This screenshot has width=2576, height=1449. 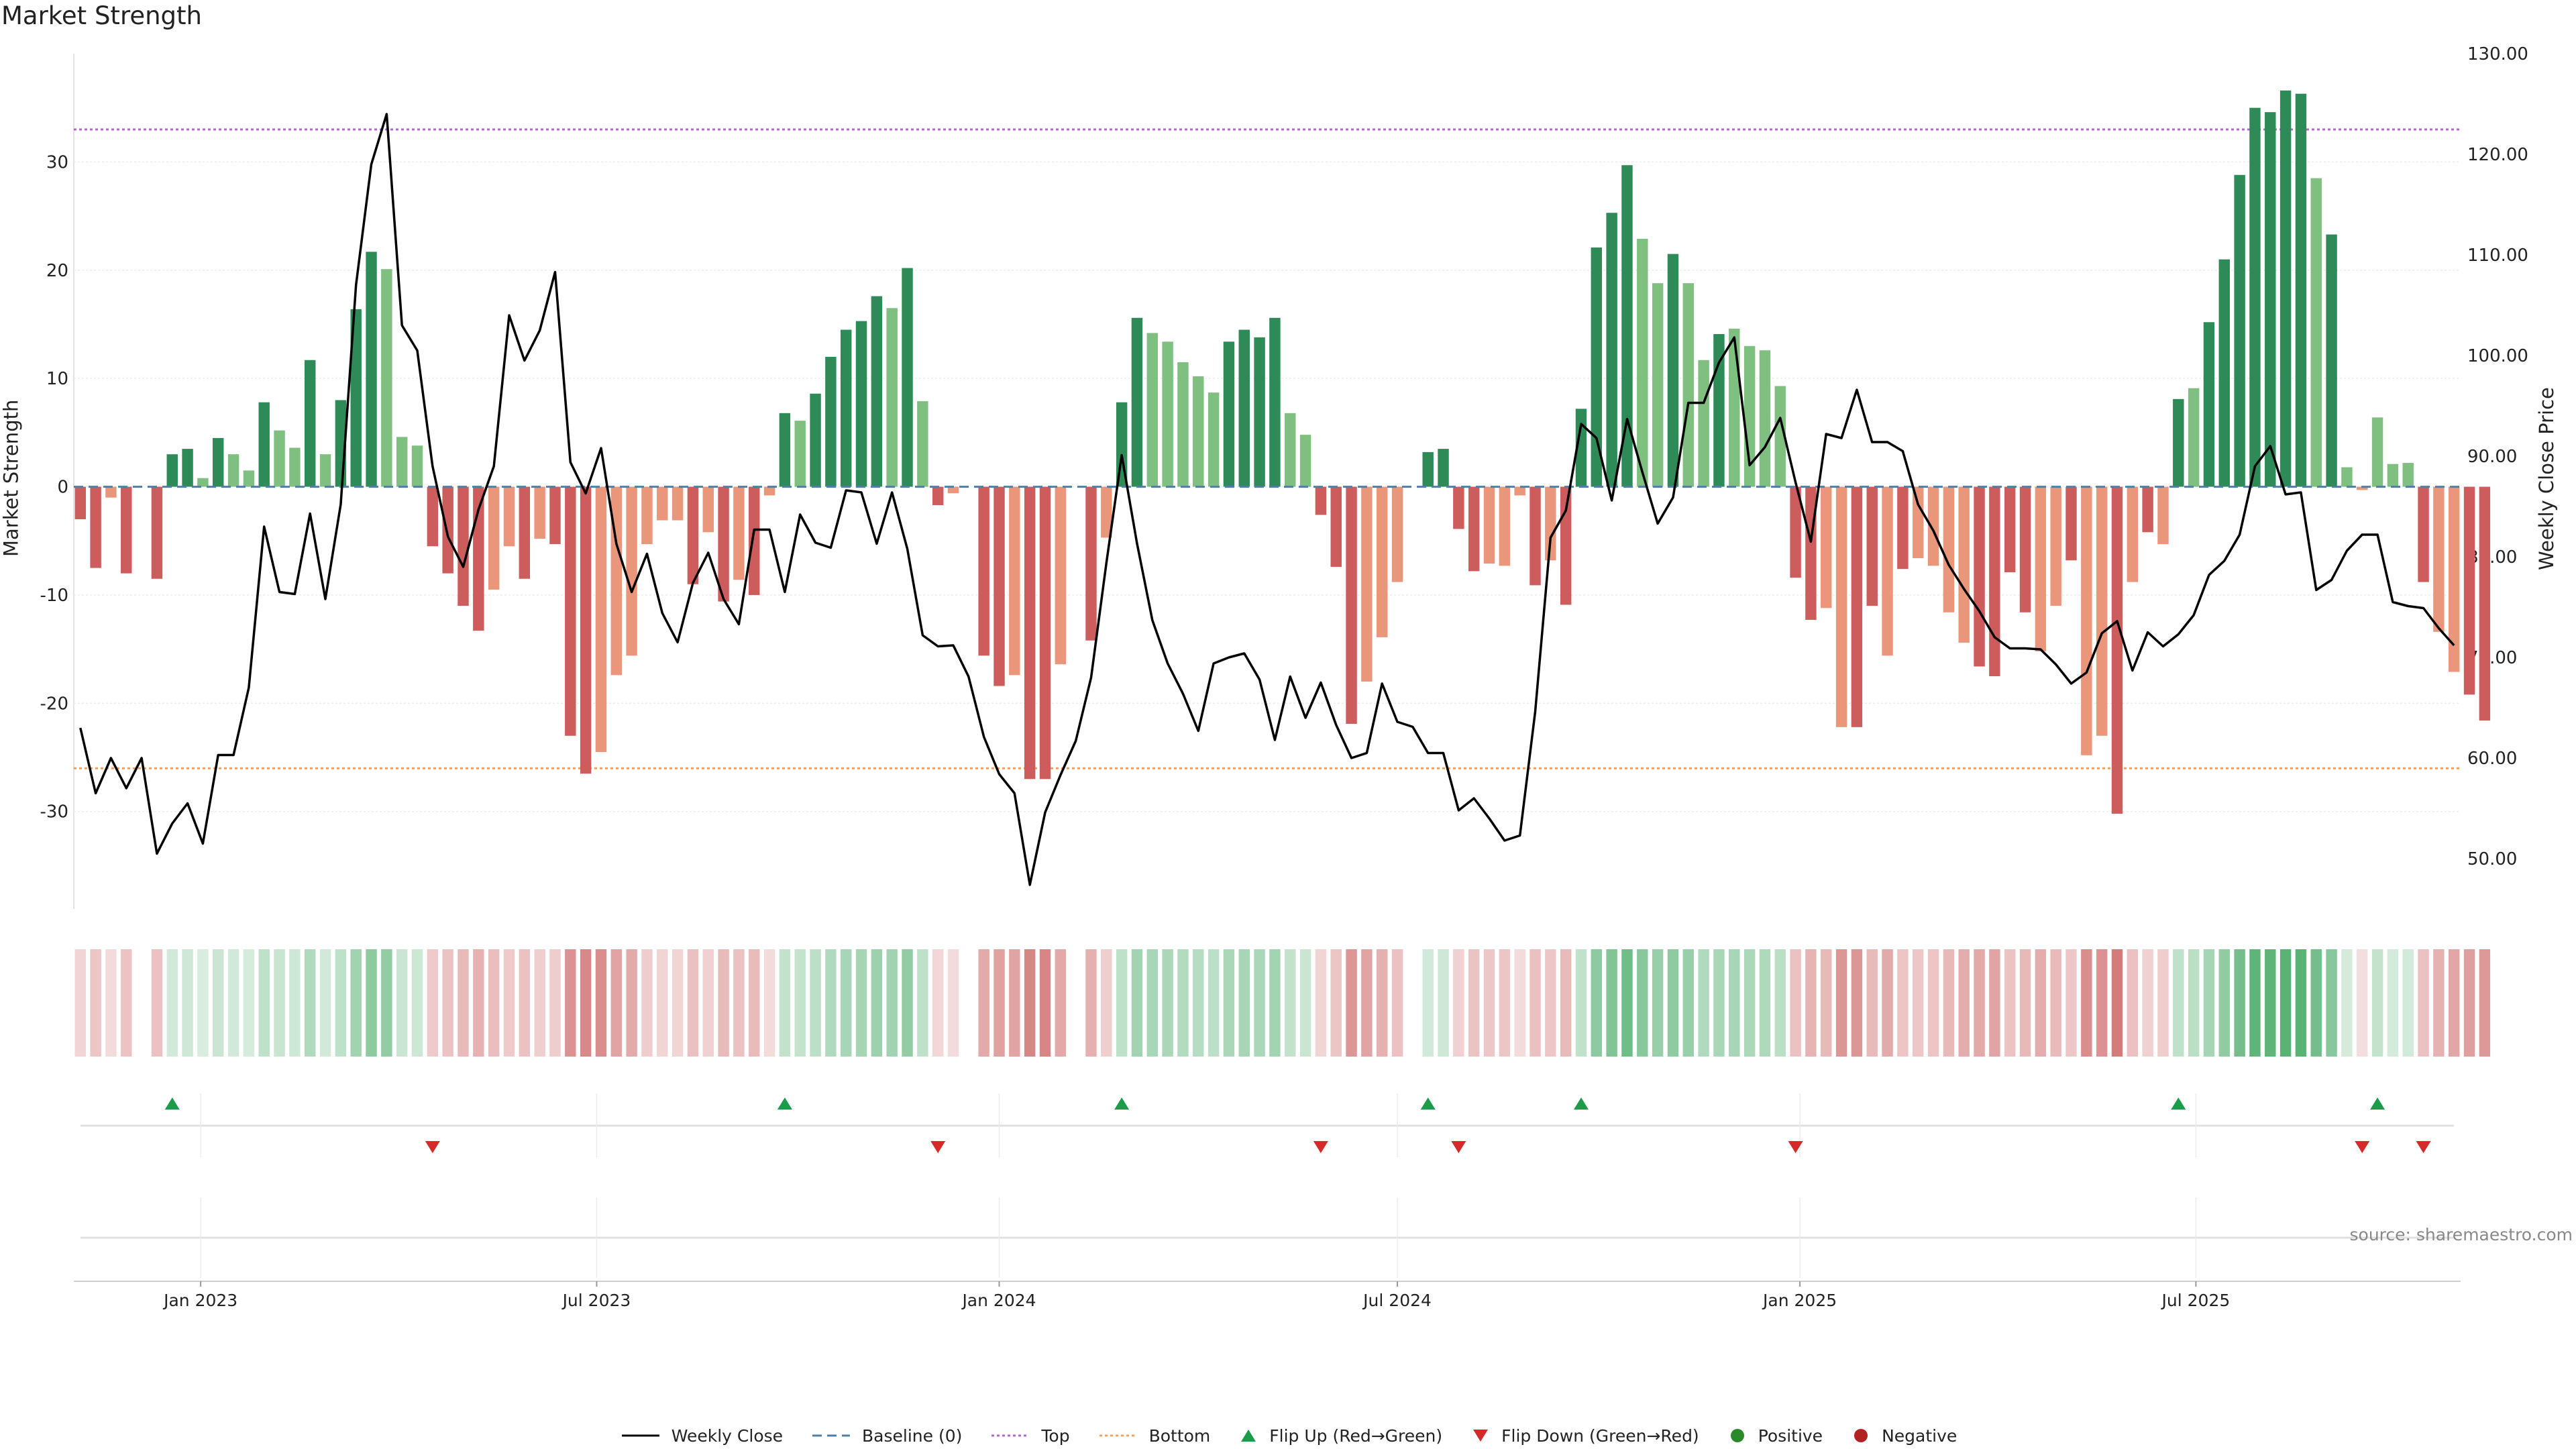 What do you see at coordinates (57, 271) in the screenshot?
I see `y-tick-label: 20` at bounding box center [57, 271].